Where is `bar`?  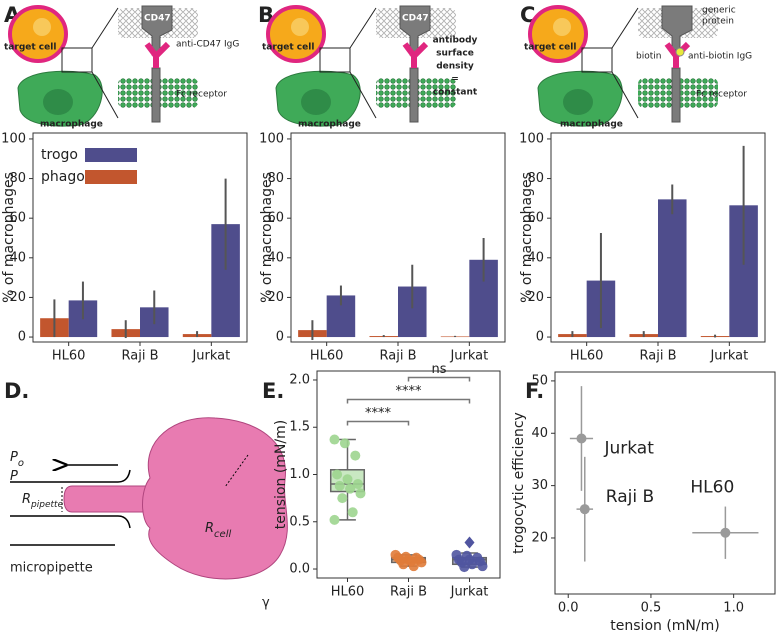 bar is located at coordinates (672, 268).